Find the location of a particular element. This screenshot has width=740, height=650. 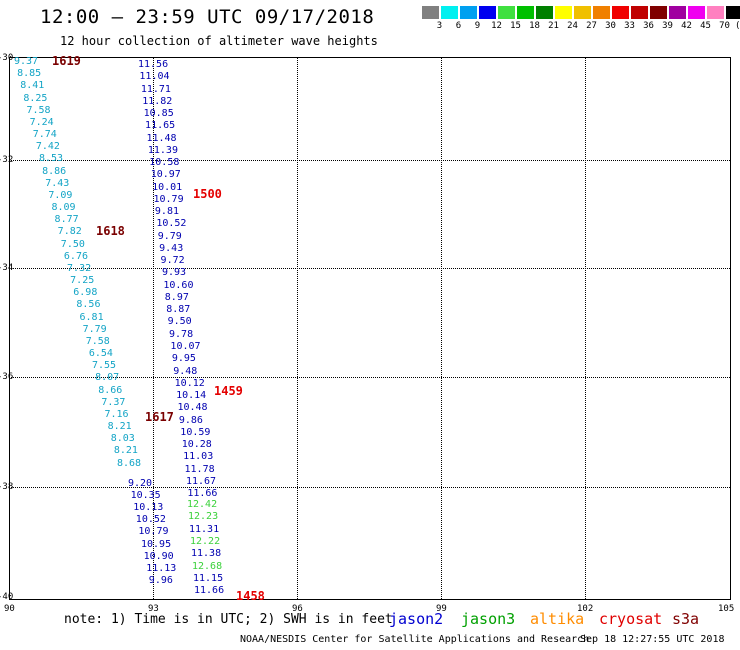

time-label: 1500 is located at coordinates (207, 194).